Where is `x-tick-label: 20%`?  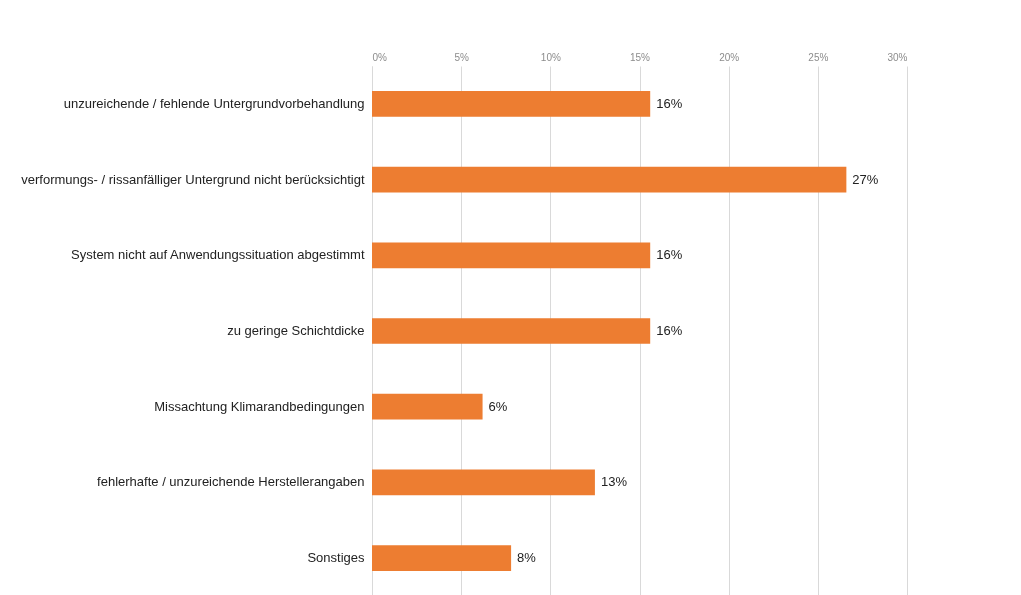
x-tick-label: 20% is located at coordinates (729, 57).